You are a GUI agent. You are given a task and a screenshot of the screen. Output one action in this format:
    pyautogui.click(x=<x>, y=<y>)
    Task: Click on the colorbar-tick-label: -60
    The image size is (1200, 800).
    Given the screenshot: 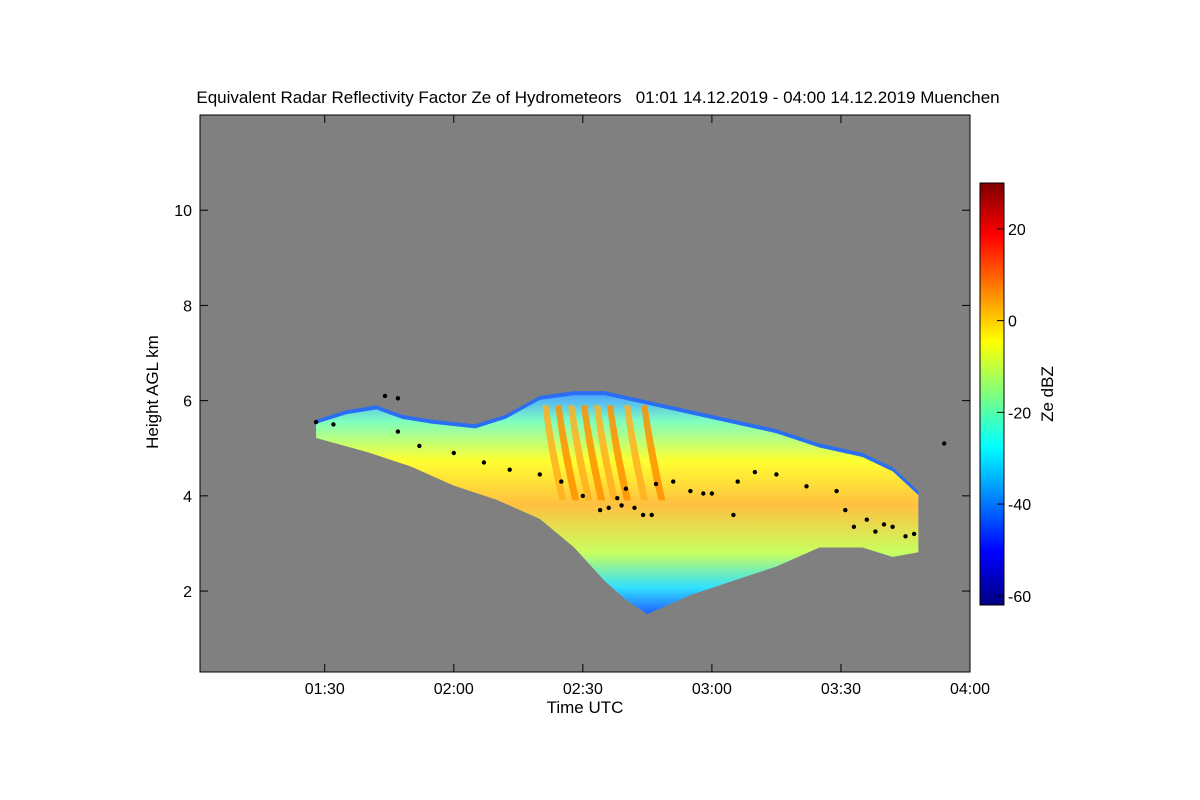 What is the action you would take?
    pyautogui.click(x=1019, y=597)
    